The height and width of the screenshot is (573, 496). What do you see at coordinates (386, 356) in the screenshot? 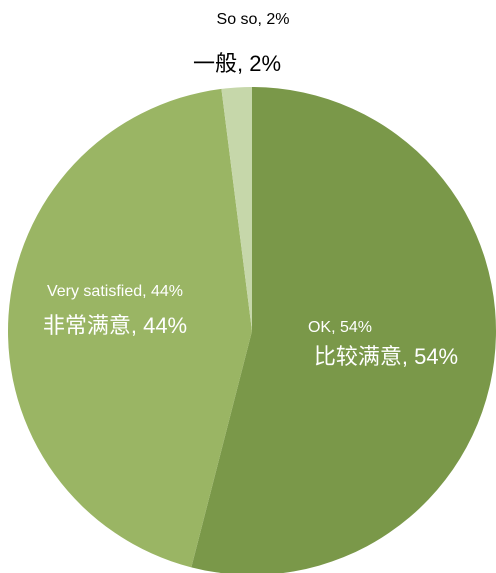
I see `slice-label-zh: 比较满意, 54%` at bounding box center [386, 356].